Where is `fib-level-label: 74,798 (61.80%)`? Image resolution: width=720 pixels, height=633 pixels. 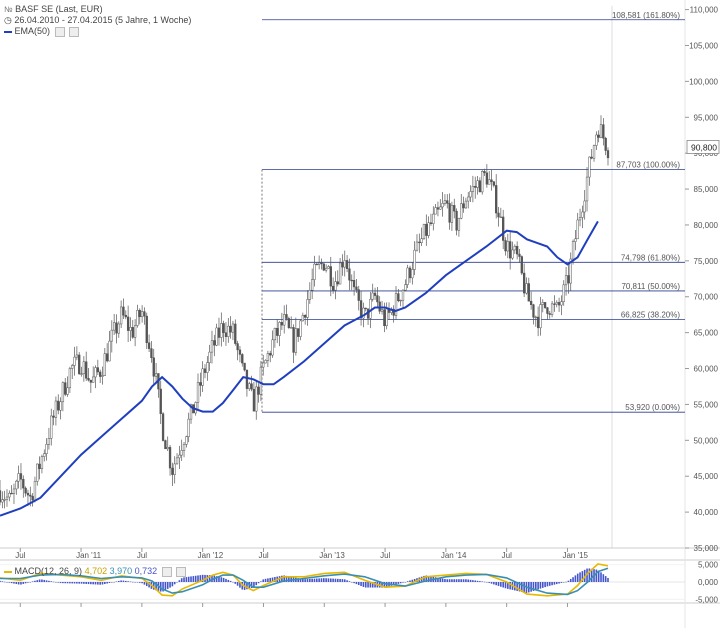 fib-level-label: 74,798 (61.80%) is located at coordinates (650, 257).